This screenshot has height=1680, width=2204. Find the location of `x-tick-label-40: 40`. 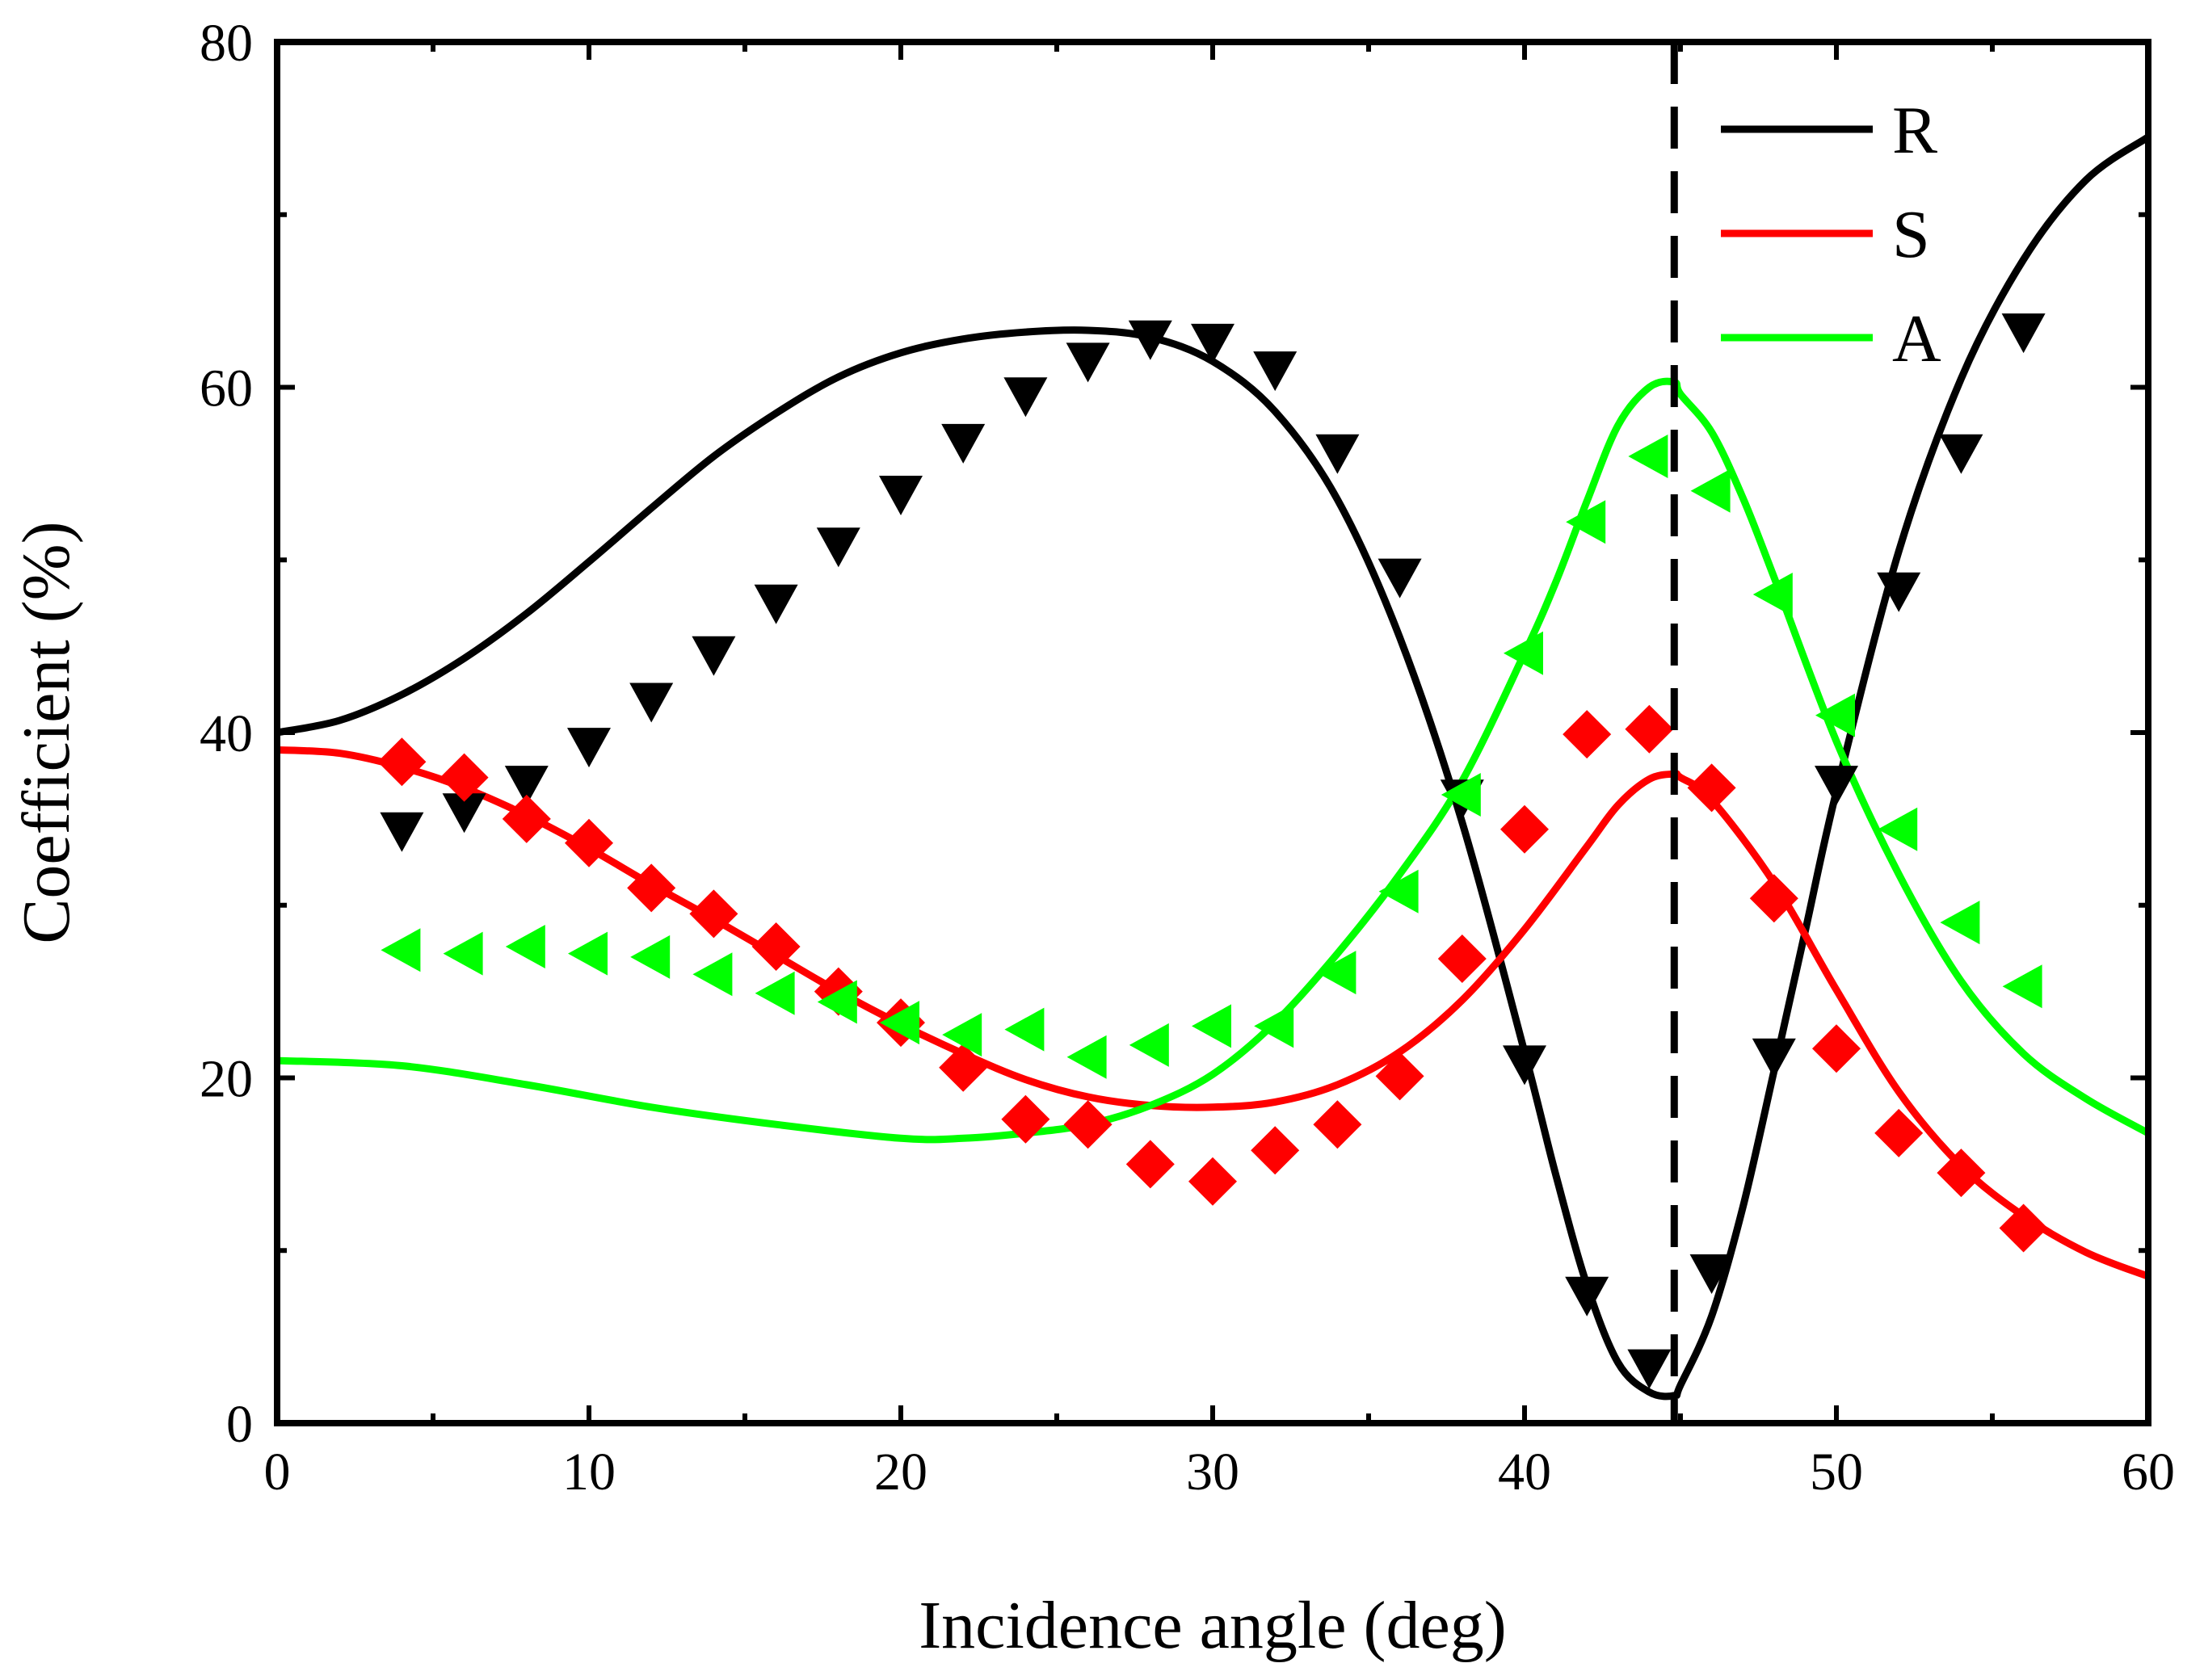

x-tick-label-40: 40 is located at coordinates (1524, 1472).